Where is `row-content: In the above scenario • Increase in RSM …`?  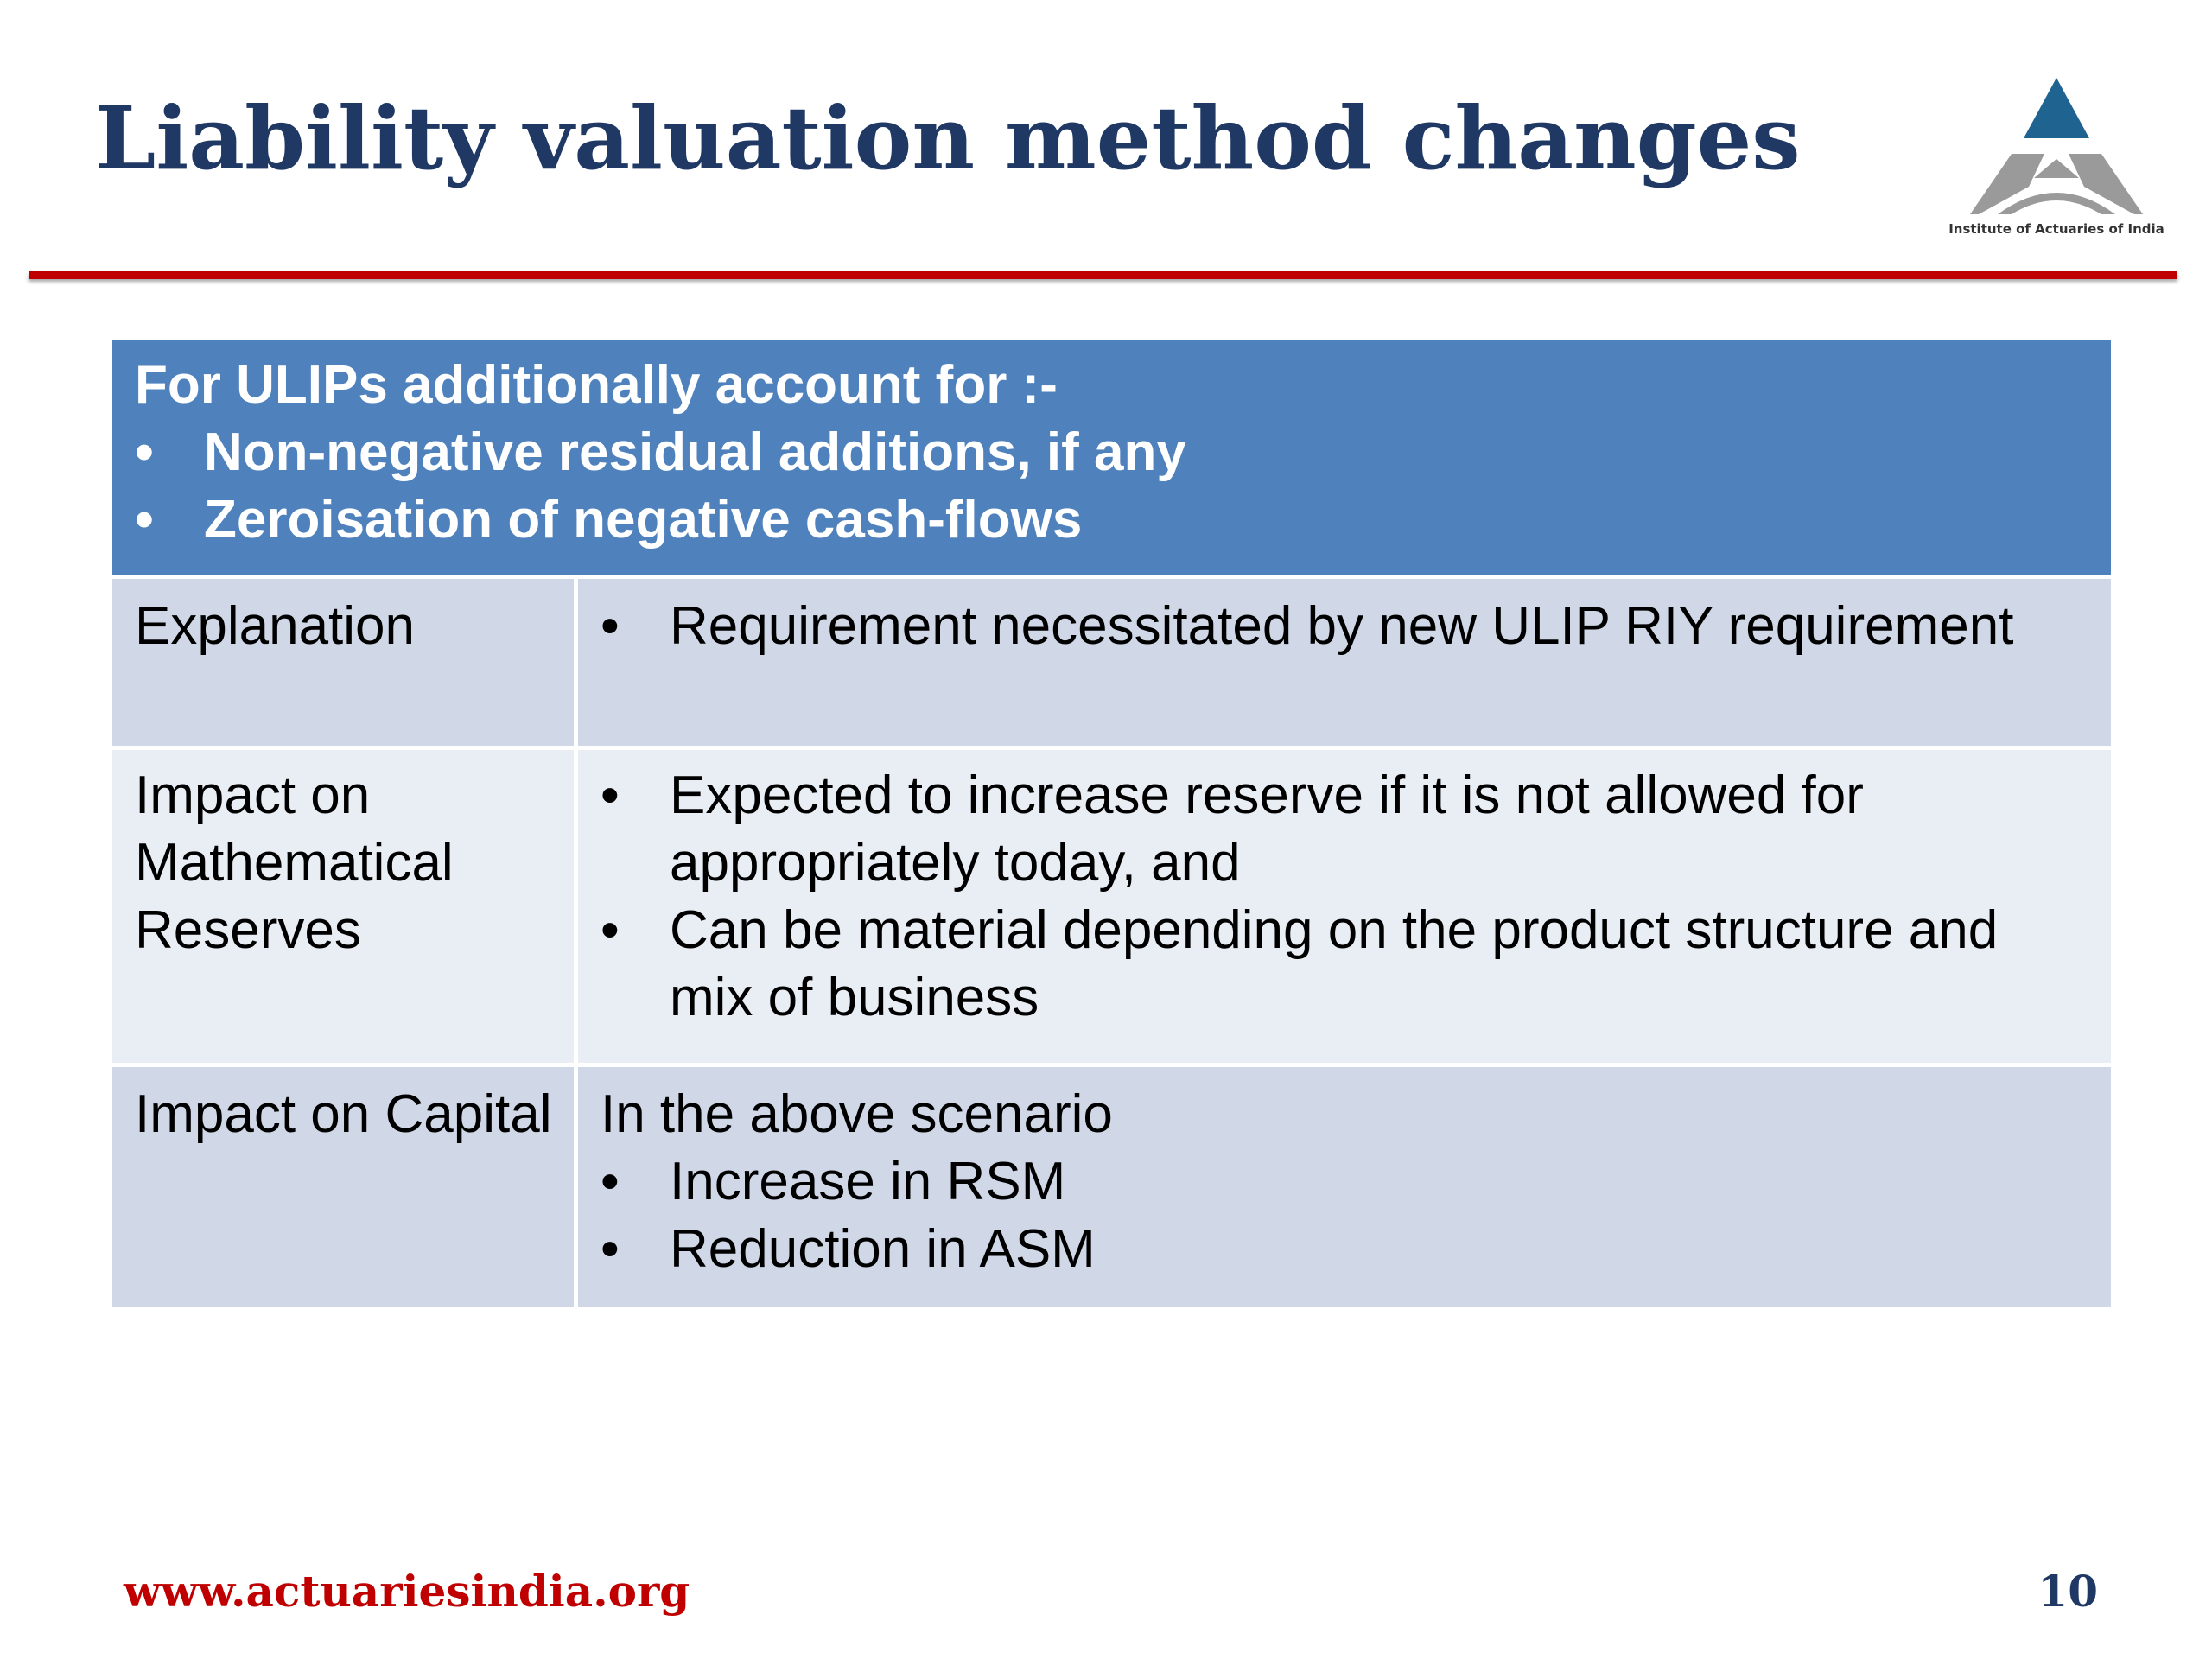 row-content: In the above scenario • Increase in RSM … is located at coordinates (1344, 1187).